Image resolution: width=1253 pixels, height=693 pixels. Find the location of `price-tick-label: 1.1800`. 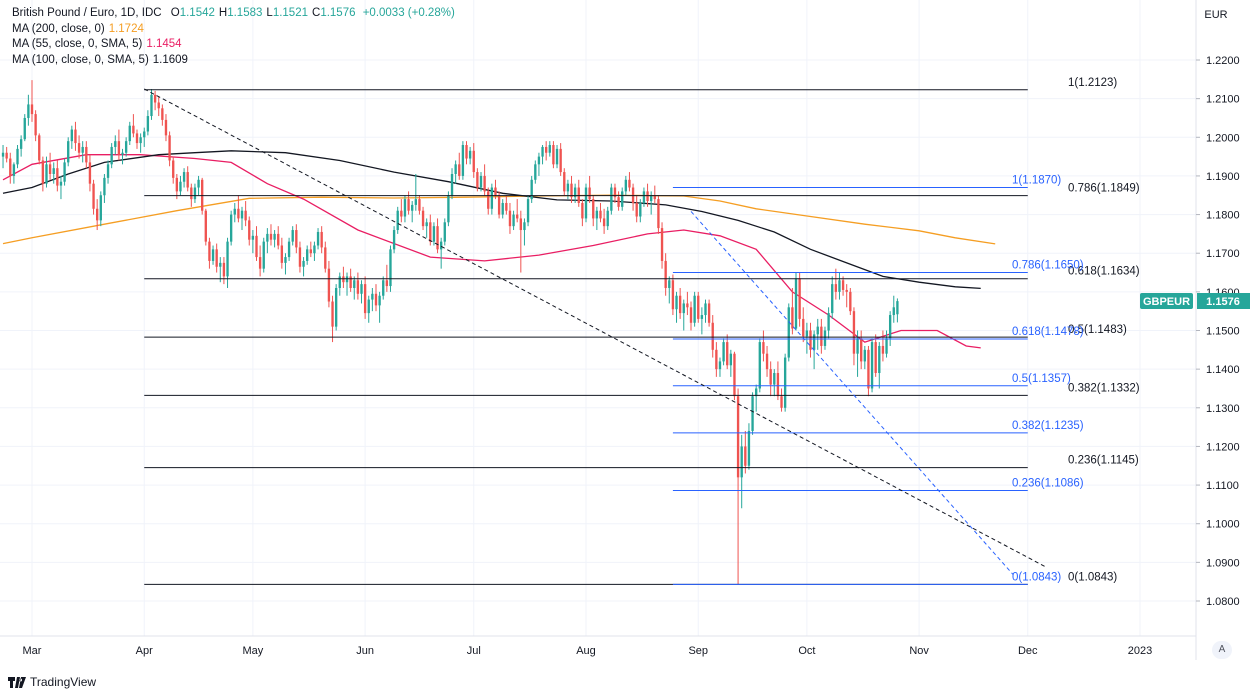

price-tick-label: 1.1800 is located at coordinates (1223, 216).